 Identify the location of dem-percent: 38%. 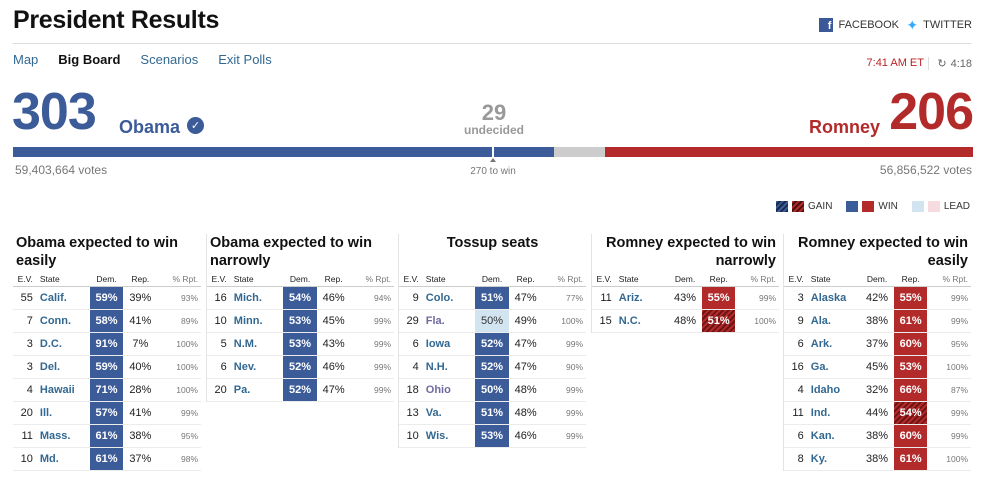
(877, 321).